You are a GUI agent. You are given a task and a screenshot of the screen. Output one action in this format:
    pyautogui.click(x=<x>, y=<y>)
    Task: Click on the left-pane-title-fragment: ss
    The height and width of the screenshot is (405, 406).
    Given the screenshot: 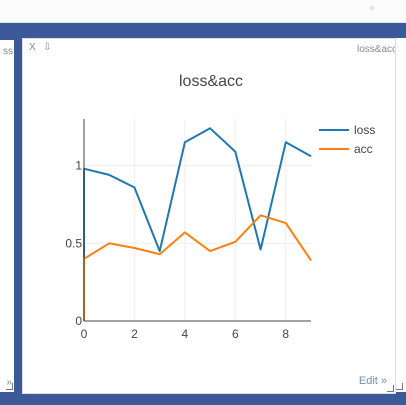 What is the action you would take?
    pyautogui.click(x=8, y=51)
    